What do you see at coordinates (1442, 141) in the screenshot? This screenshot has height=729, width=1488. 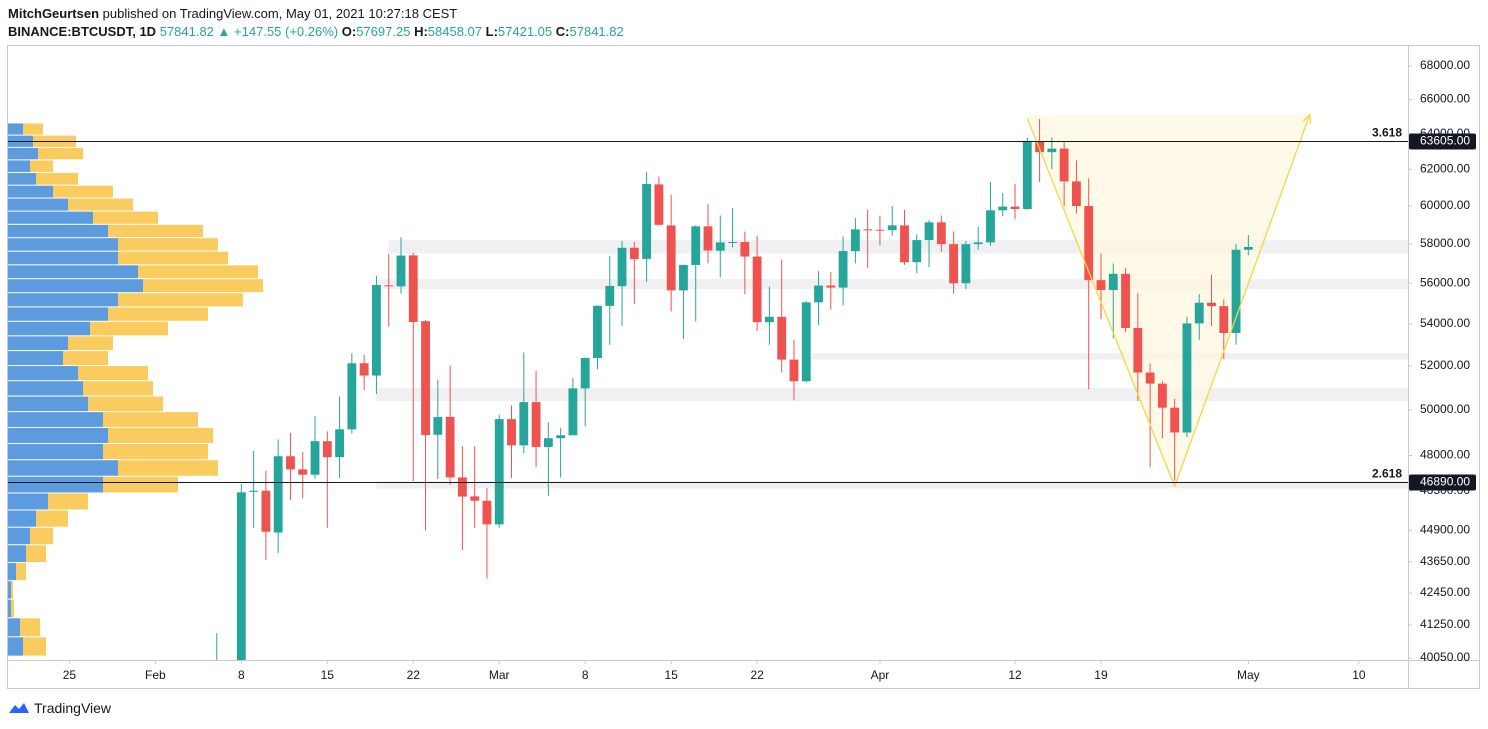 I see `price-label-bg` at bounding box center [1442, 141].